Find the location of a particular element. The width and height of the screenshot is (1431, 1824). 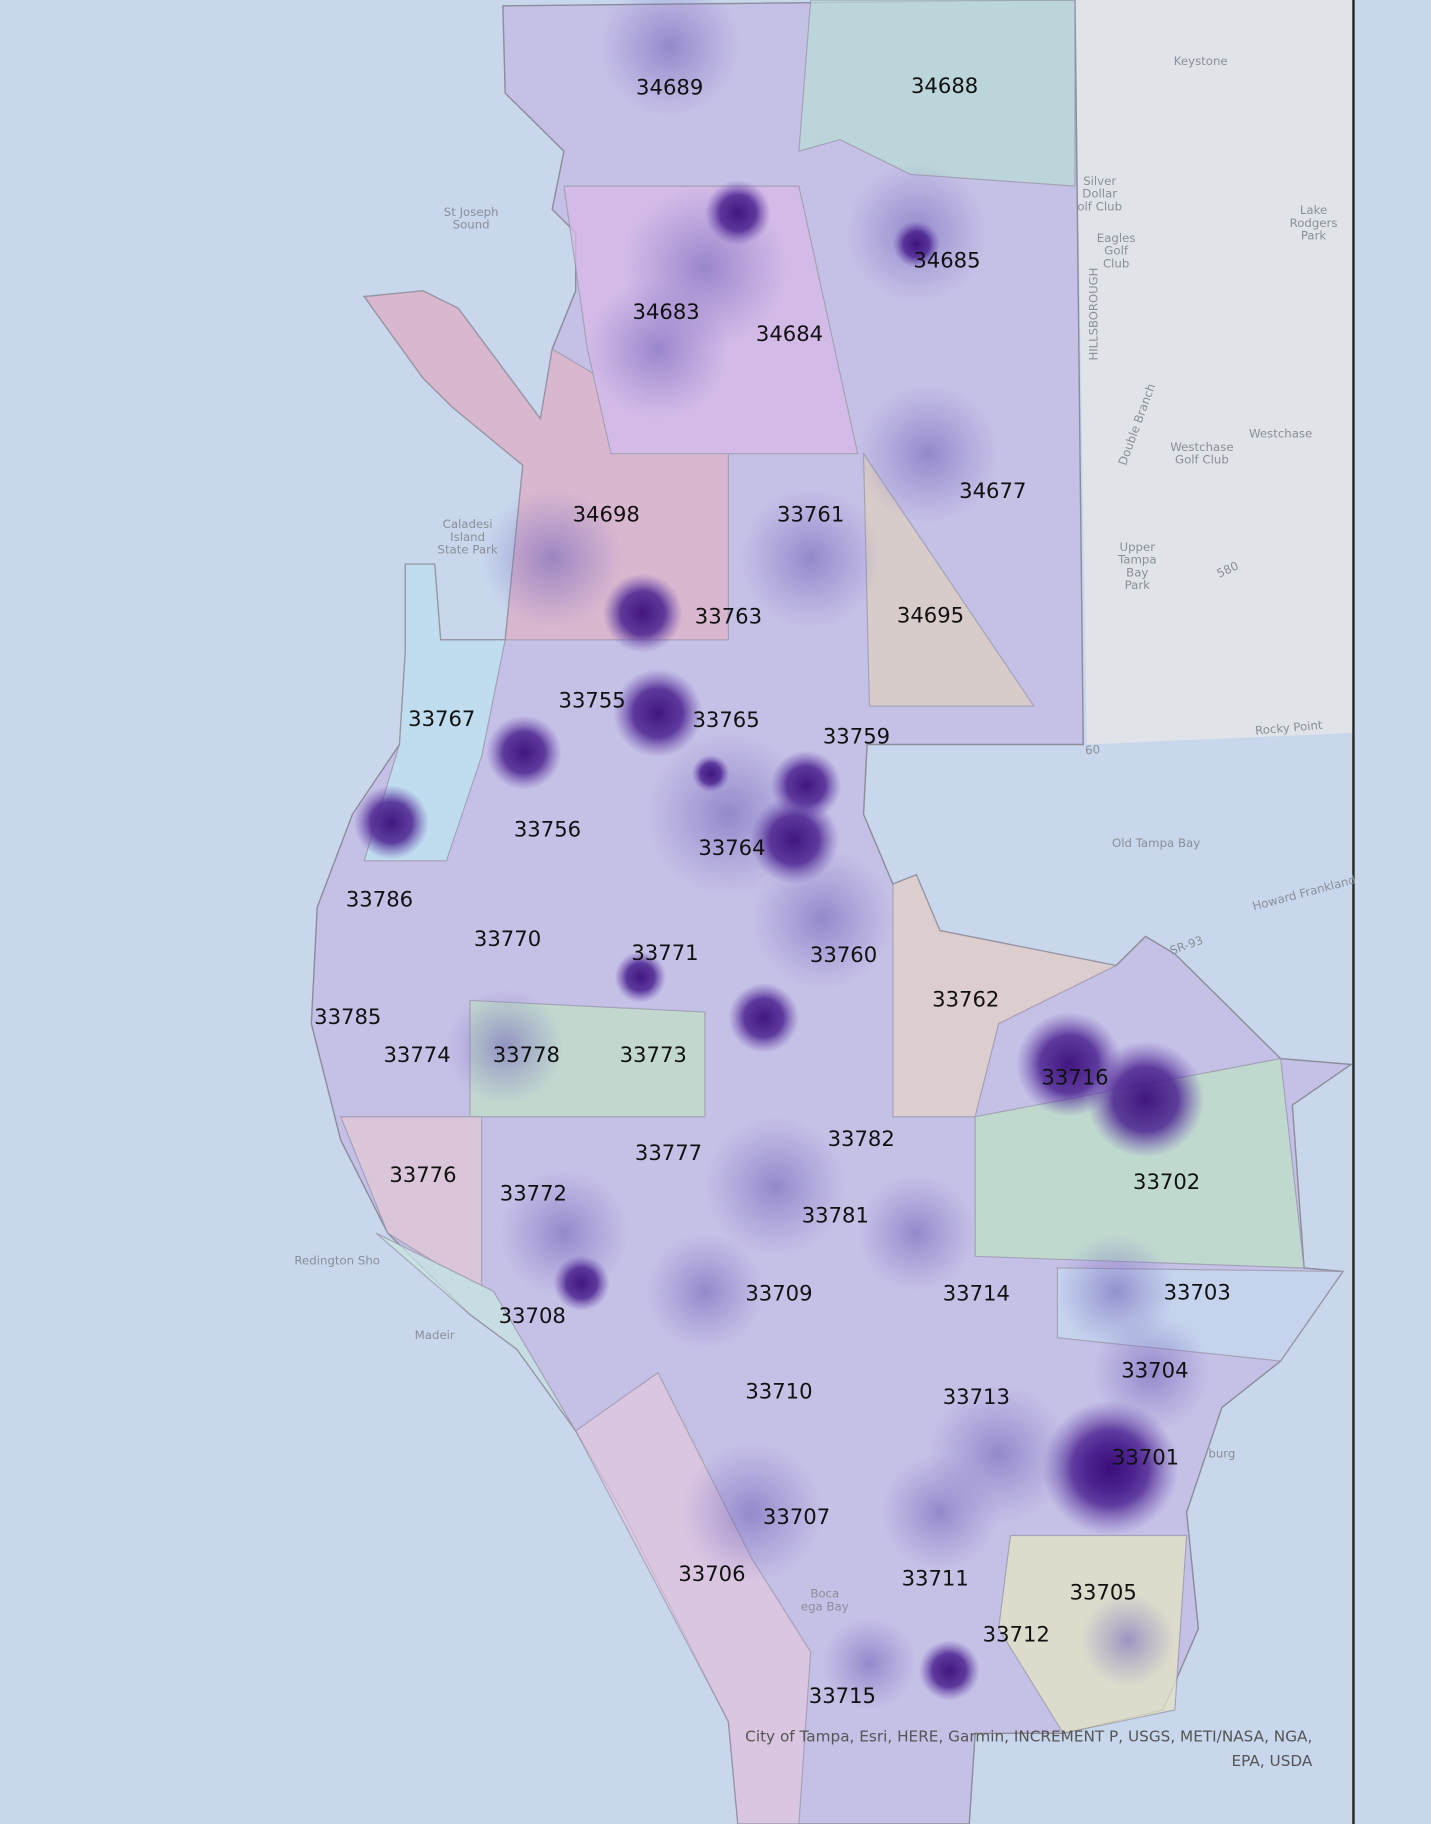

place-label: Rocky Point is located at coordinates (1289, 728).